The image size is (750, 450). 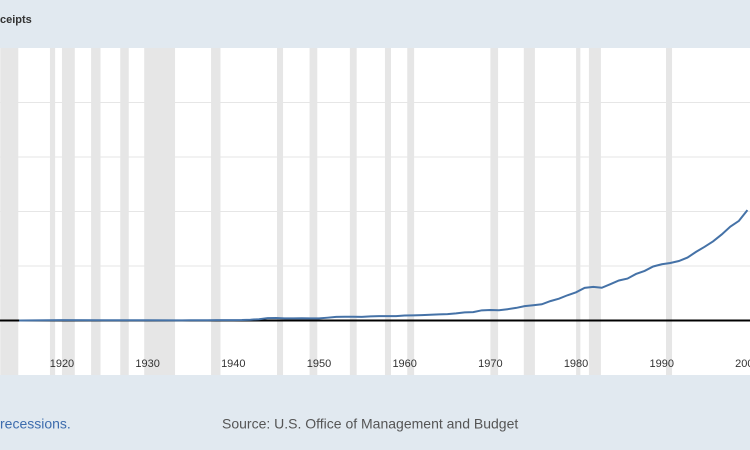 I want to click on x-tick-label: 1990, so click(x=662, y=364).